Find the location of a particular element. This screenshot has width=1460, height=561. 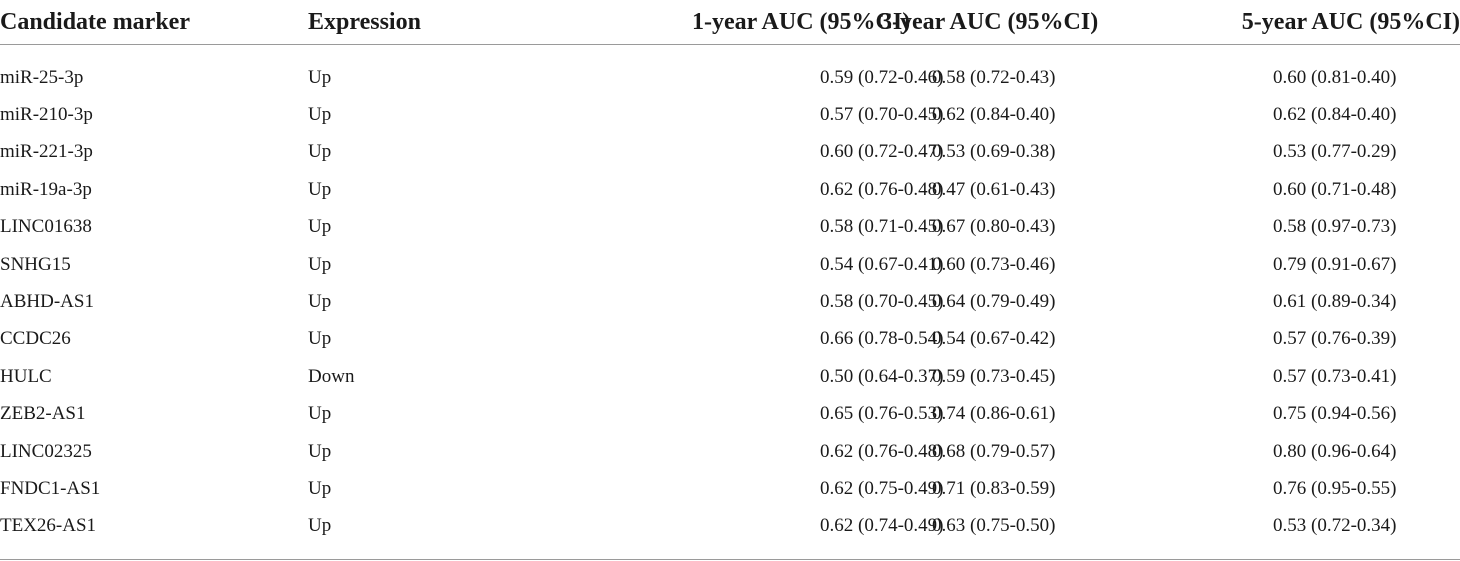

marker-cell: SNHG15 is located at coordinates (35, 264).